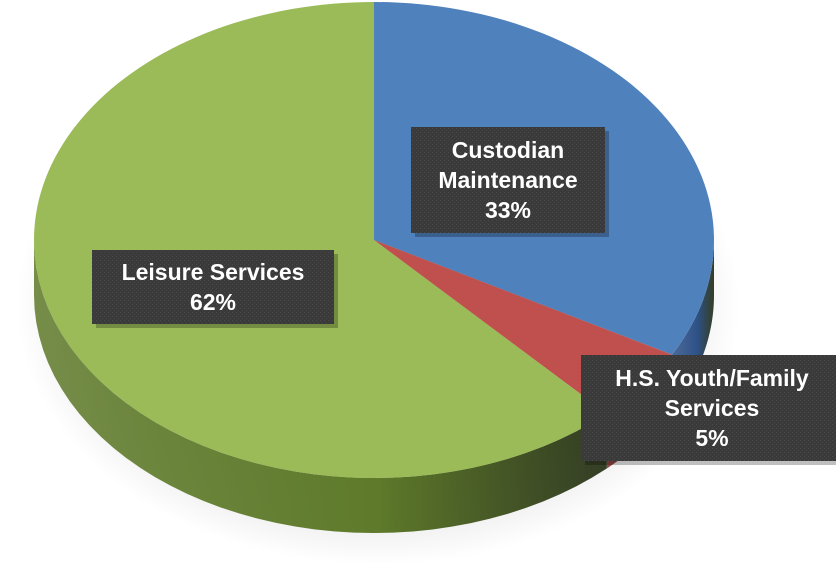 This screenshot has width=836, height=586. I want to click on data-label-name: Maintenance, so click(507, 180).